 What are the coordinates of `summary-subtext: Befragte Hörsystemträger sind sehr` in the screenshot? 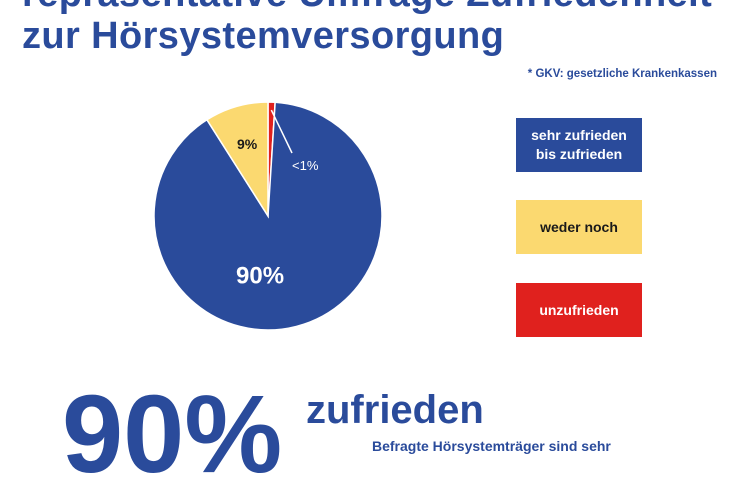 It's located at (491, 446).